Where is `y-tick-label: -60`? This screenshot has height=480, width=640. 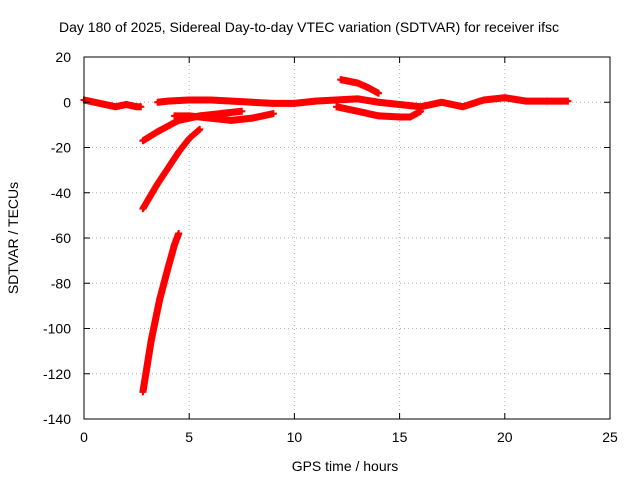
y-tick-label: -60 is located at coordinates (61, 238).